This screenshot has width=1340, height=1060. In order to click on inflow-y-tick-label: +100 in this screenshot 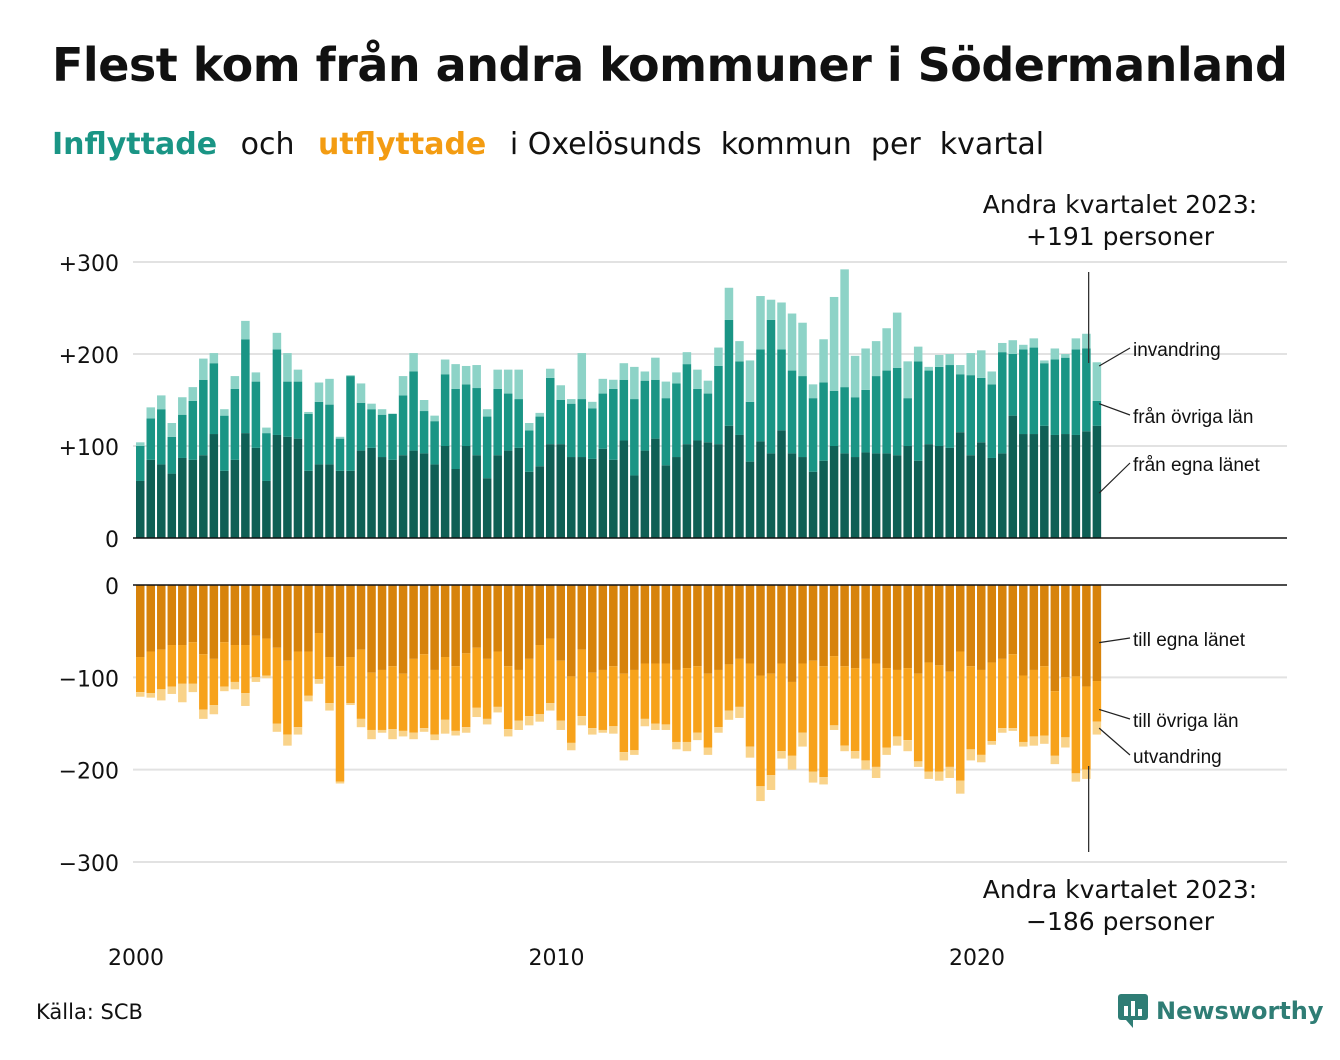, I will do `click(89, 448)`.